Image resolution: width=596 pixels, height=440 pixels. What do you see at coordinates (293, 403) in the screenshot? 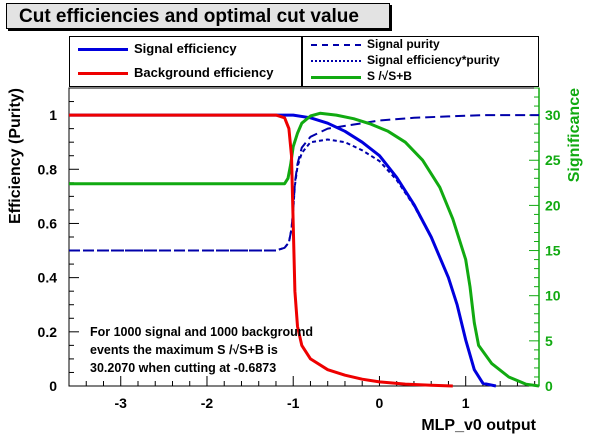
I see `x-tick-label: -1` at bounding box center [293, 403].